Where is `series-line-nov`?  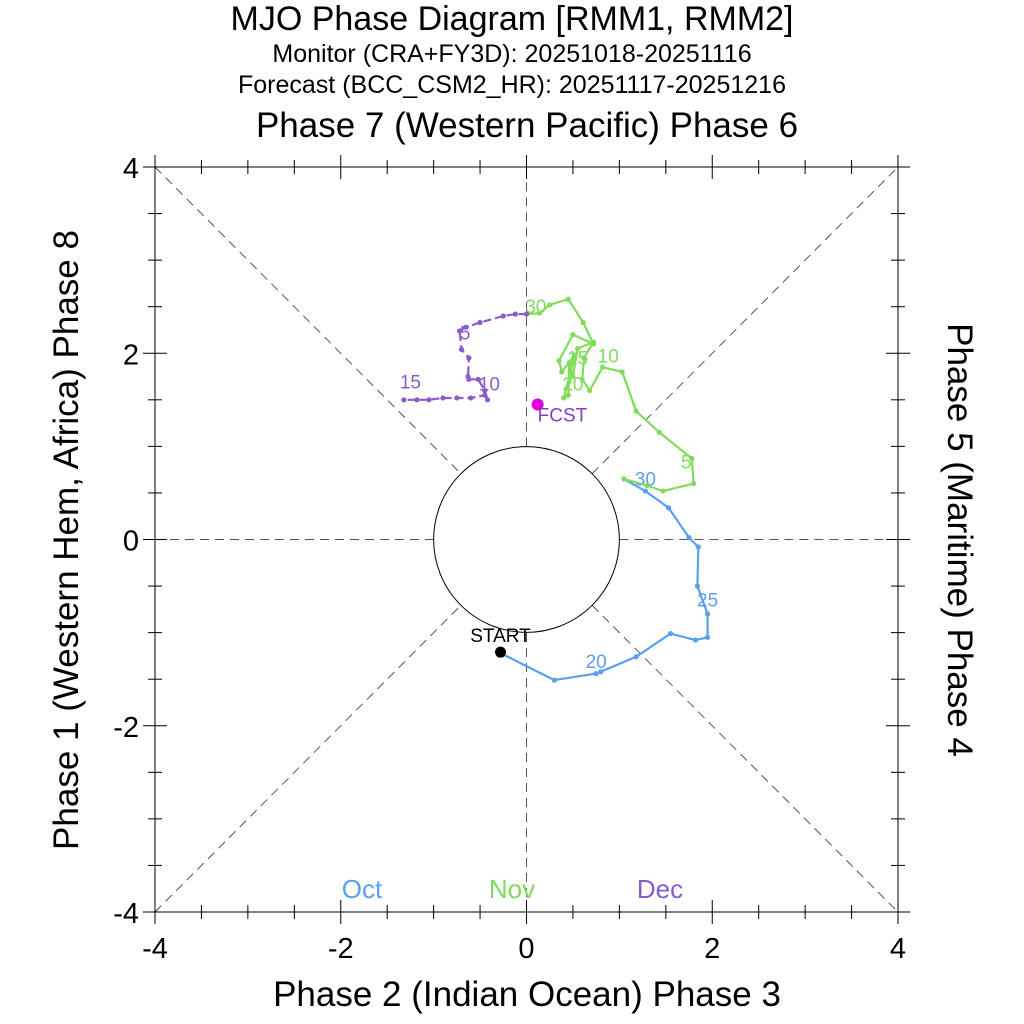
series-line-nov is located at coordinates (610, 395).